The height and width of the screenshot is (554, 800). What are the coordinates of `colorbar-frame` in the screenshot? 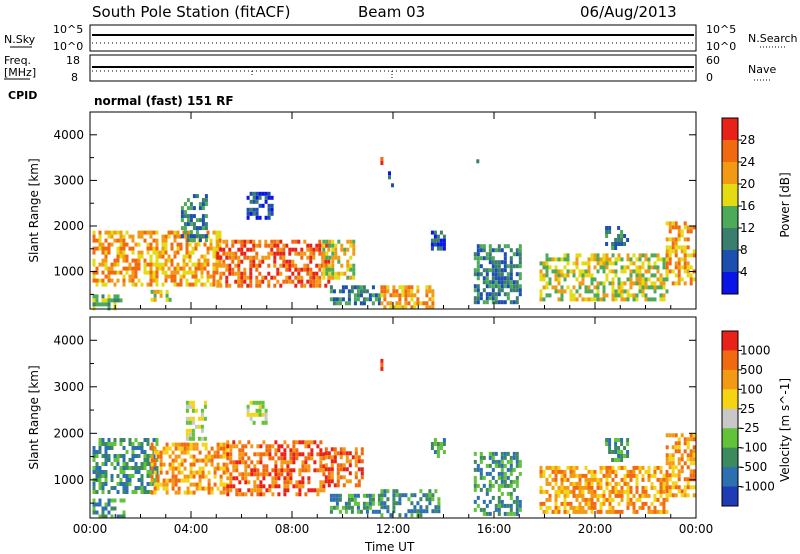 It's located at (730, 418).